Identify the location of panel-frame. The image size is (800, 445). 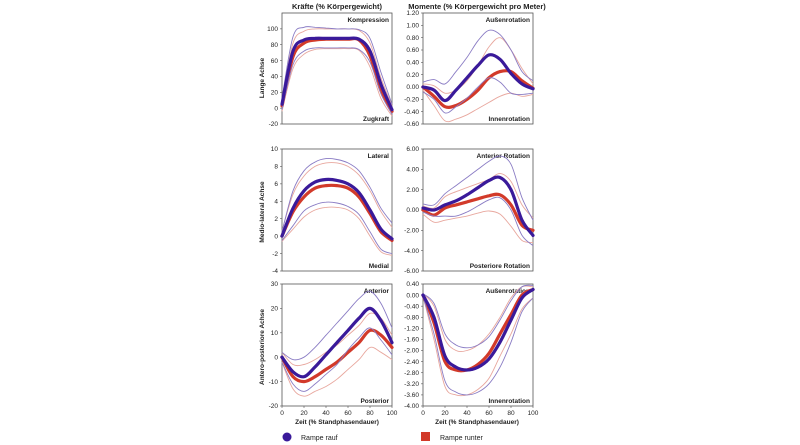
(337, 210).